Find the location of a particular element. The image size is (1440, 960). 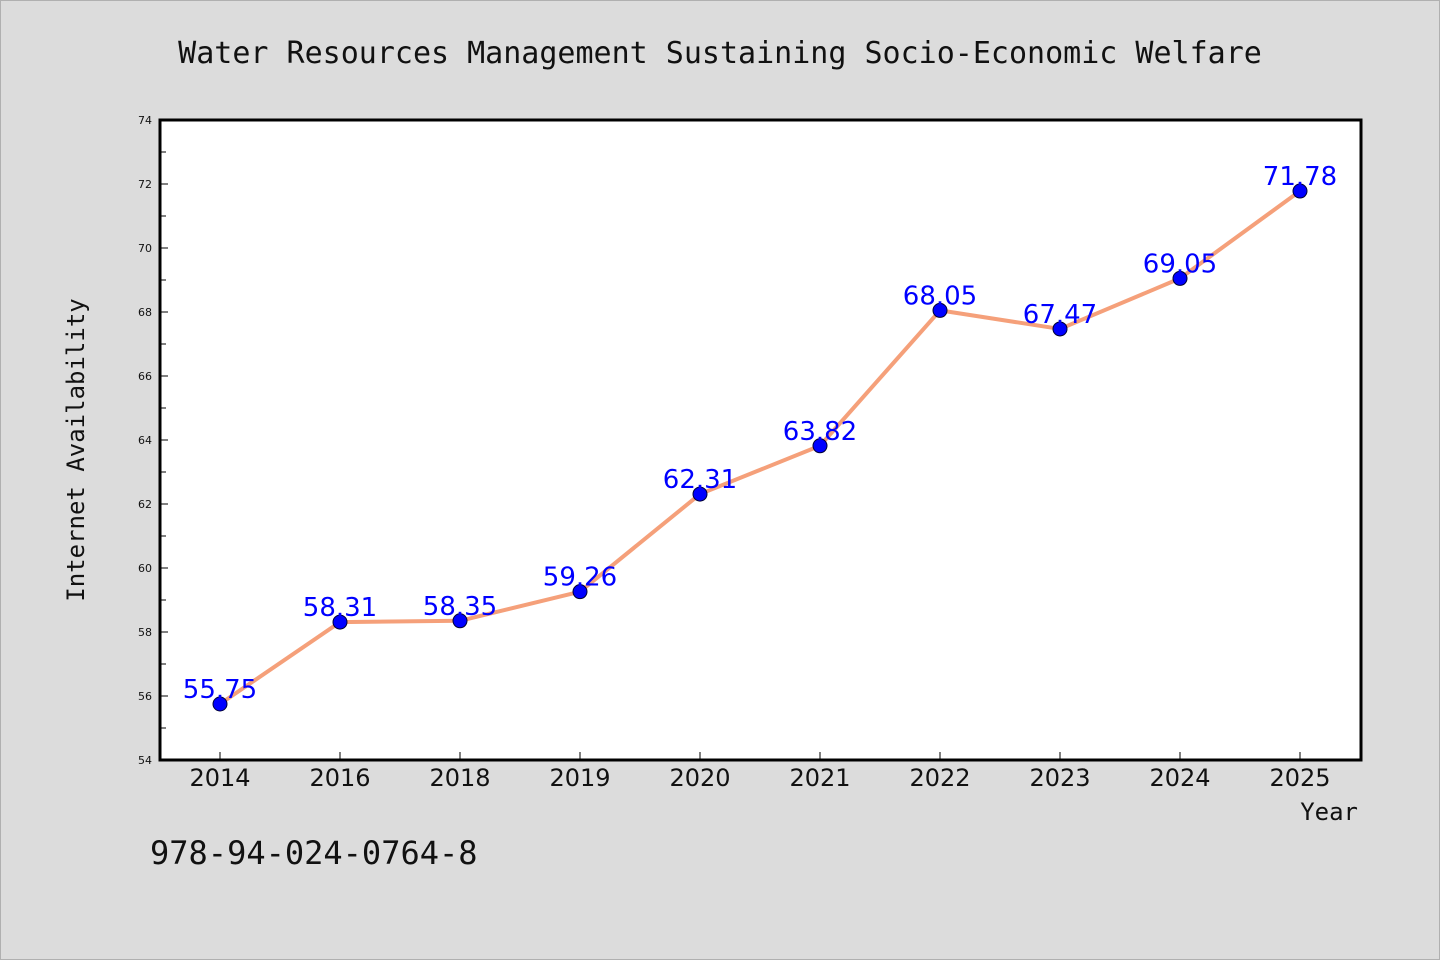

y-tick-label: 56 is located at coordinates (145, 696).